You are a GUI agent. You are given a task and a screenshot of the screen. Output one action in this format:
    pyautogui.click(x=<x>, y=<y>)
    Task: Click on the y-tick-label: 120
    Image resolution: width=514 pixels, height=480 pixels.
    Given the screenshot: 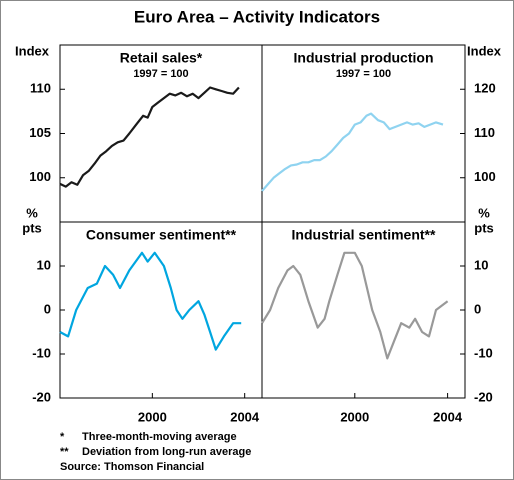 What is the action you would take?
    pyautogui.click(x=485, y=88)
    